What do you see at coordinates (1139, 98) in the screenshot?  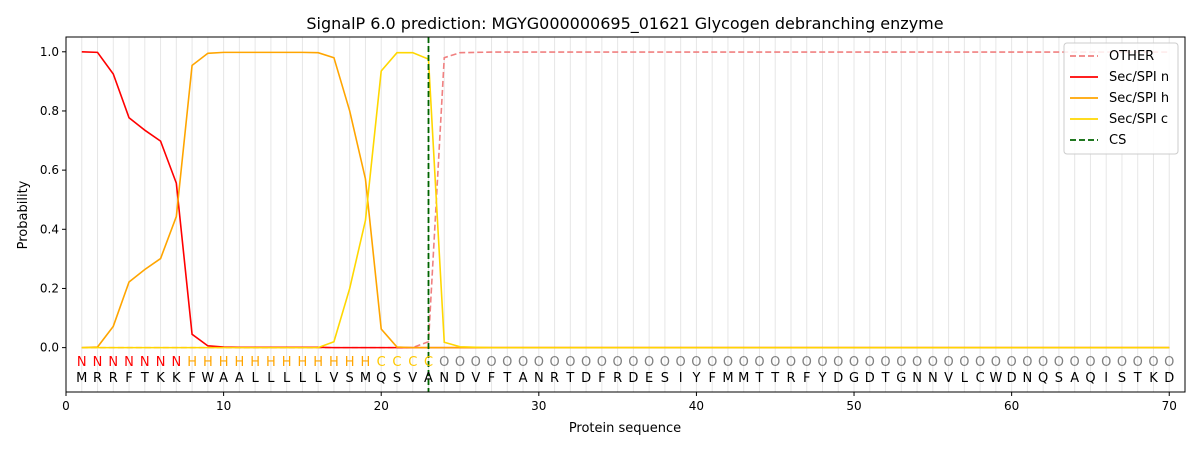 I see `legend-label: Sec/SPI h` at bounding box center [1139, 98].